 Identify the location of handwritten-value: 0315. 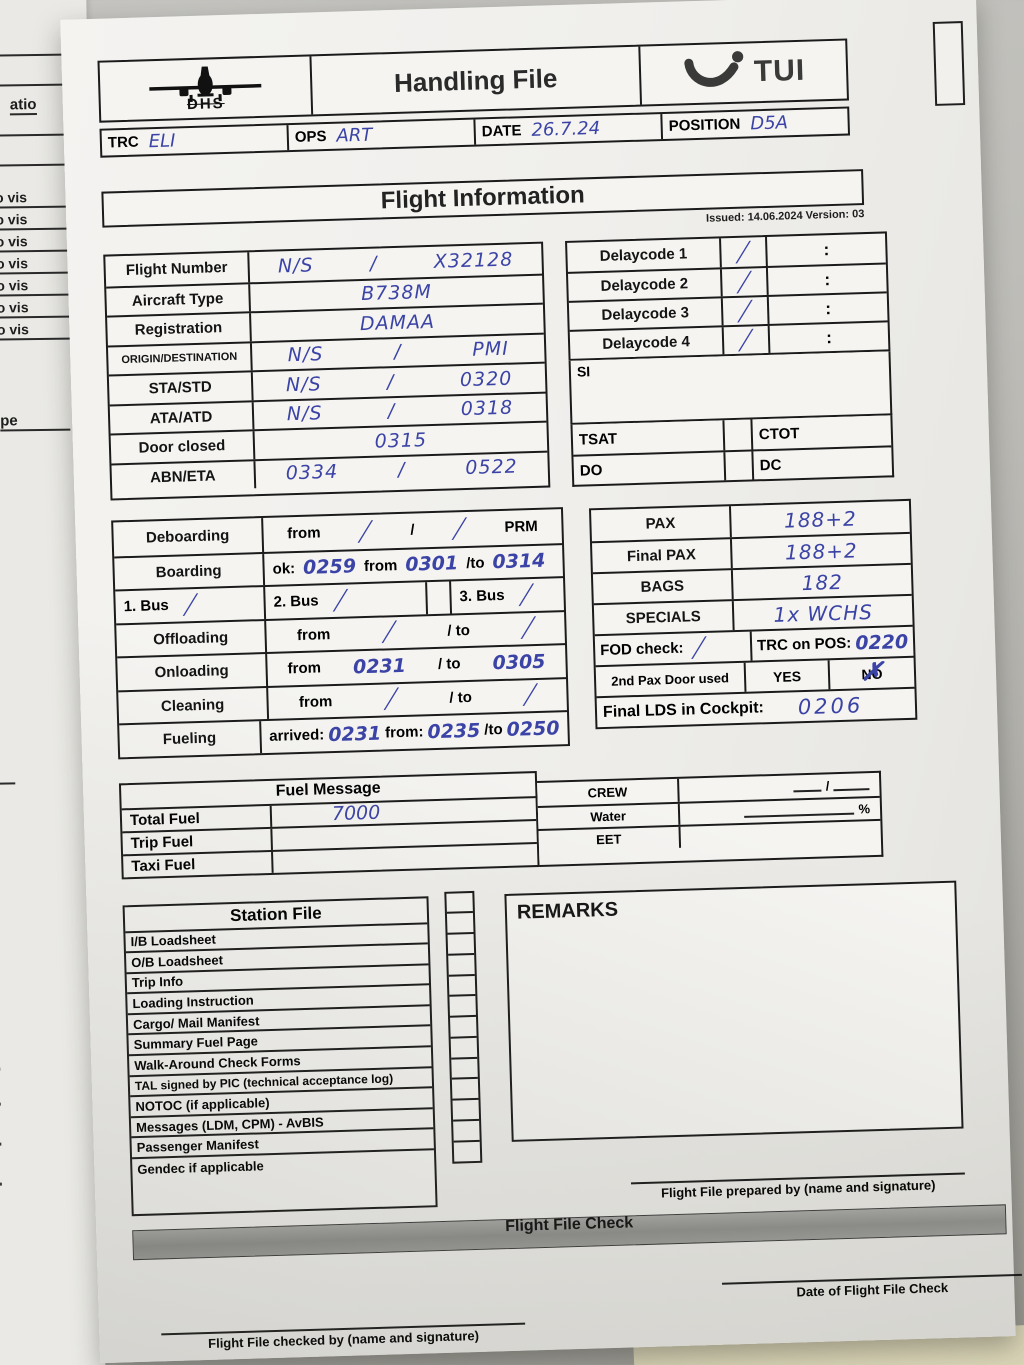
(401, 440).